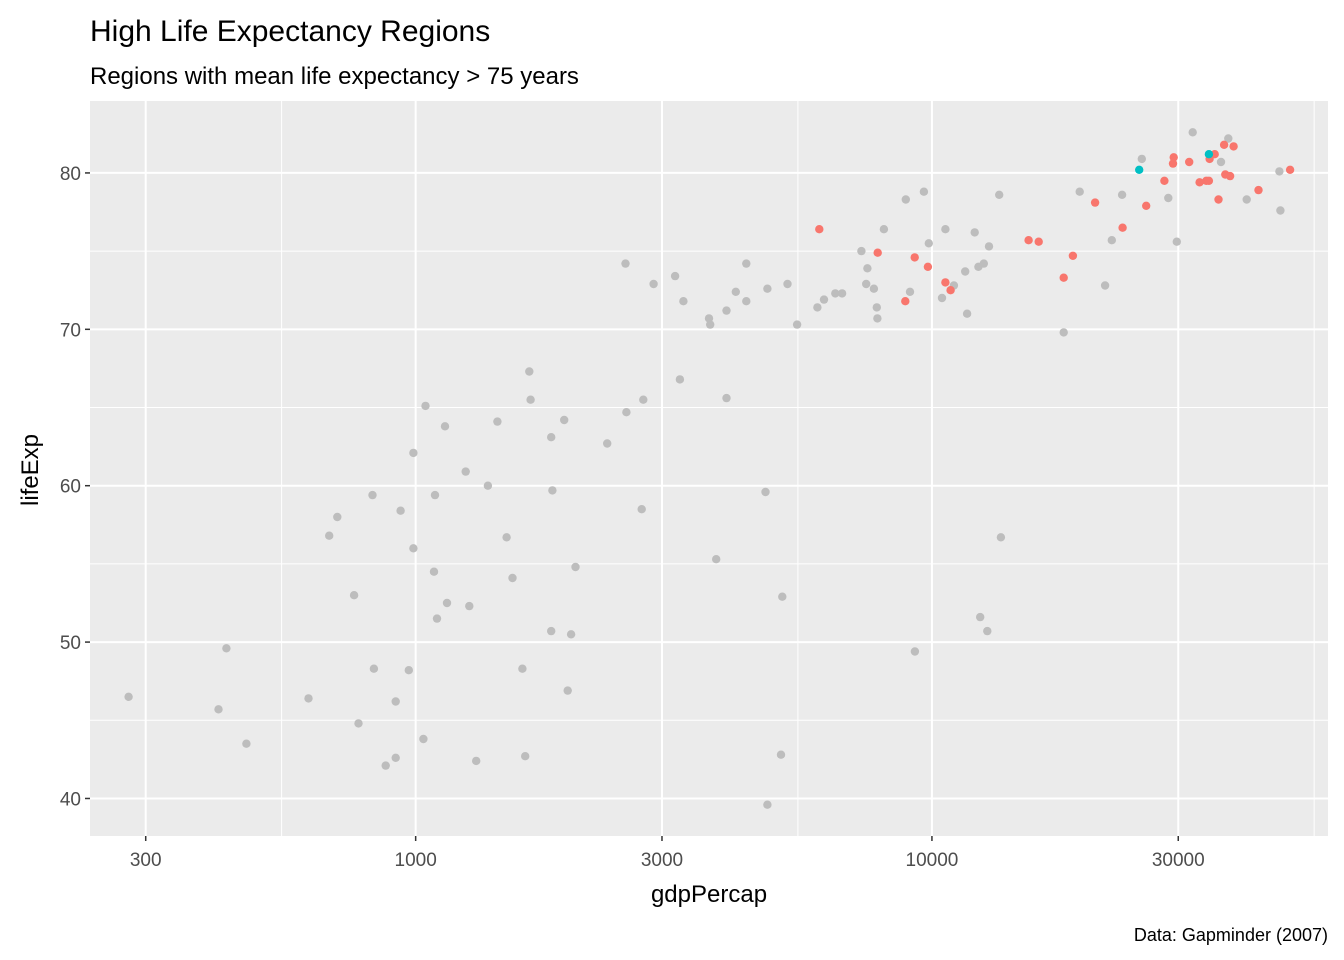 The width and height of the screenshot is (1344, 960). What do you see at coordinates (146, 860) in the screenshot?
I see `x-tick-label: 300` at bounding box center [146, 860].